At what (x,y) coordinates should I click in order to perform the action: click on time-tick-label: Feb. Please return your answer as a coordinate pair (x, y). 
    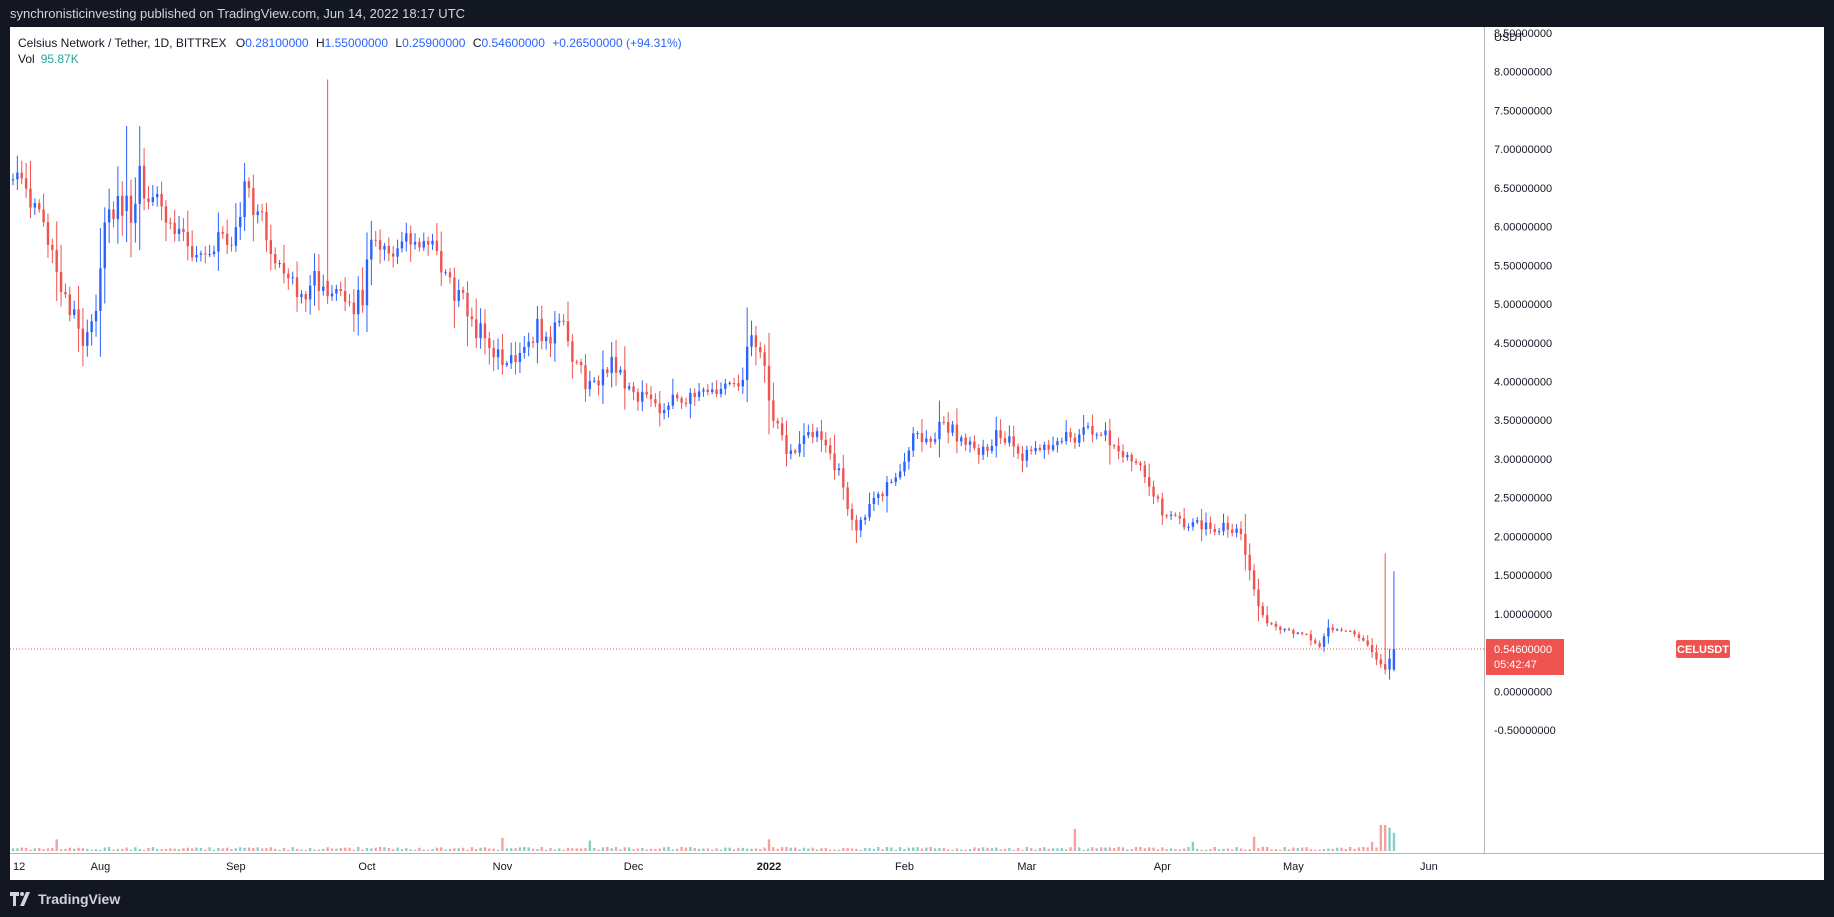
    Looking at the image, I should click on (904, 867).